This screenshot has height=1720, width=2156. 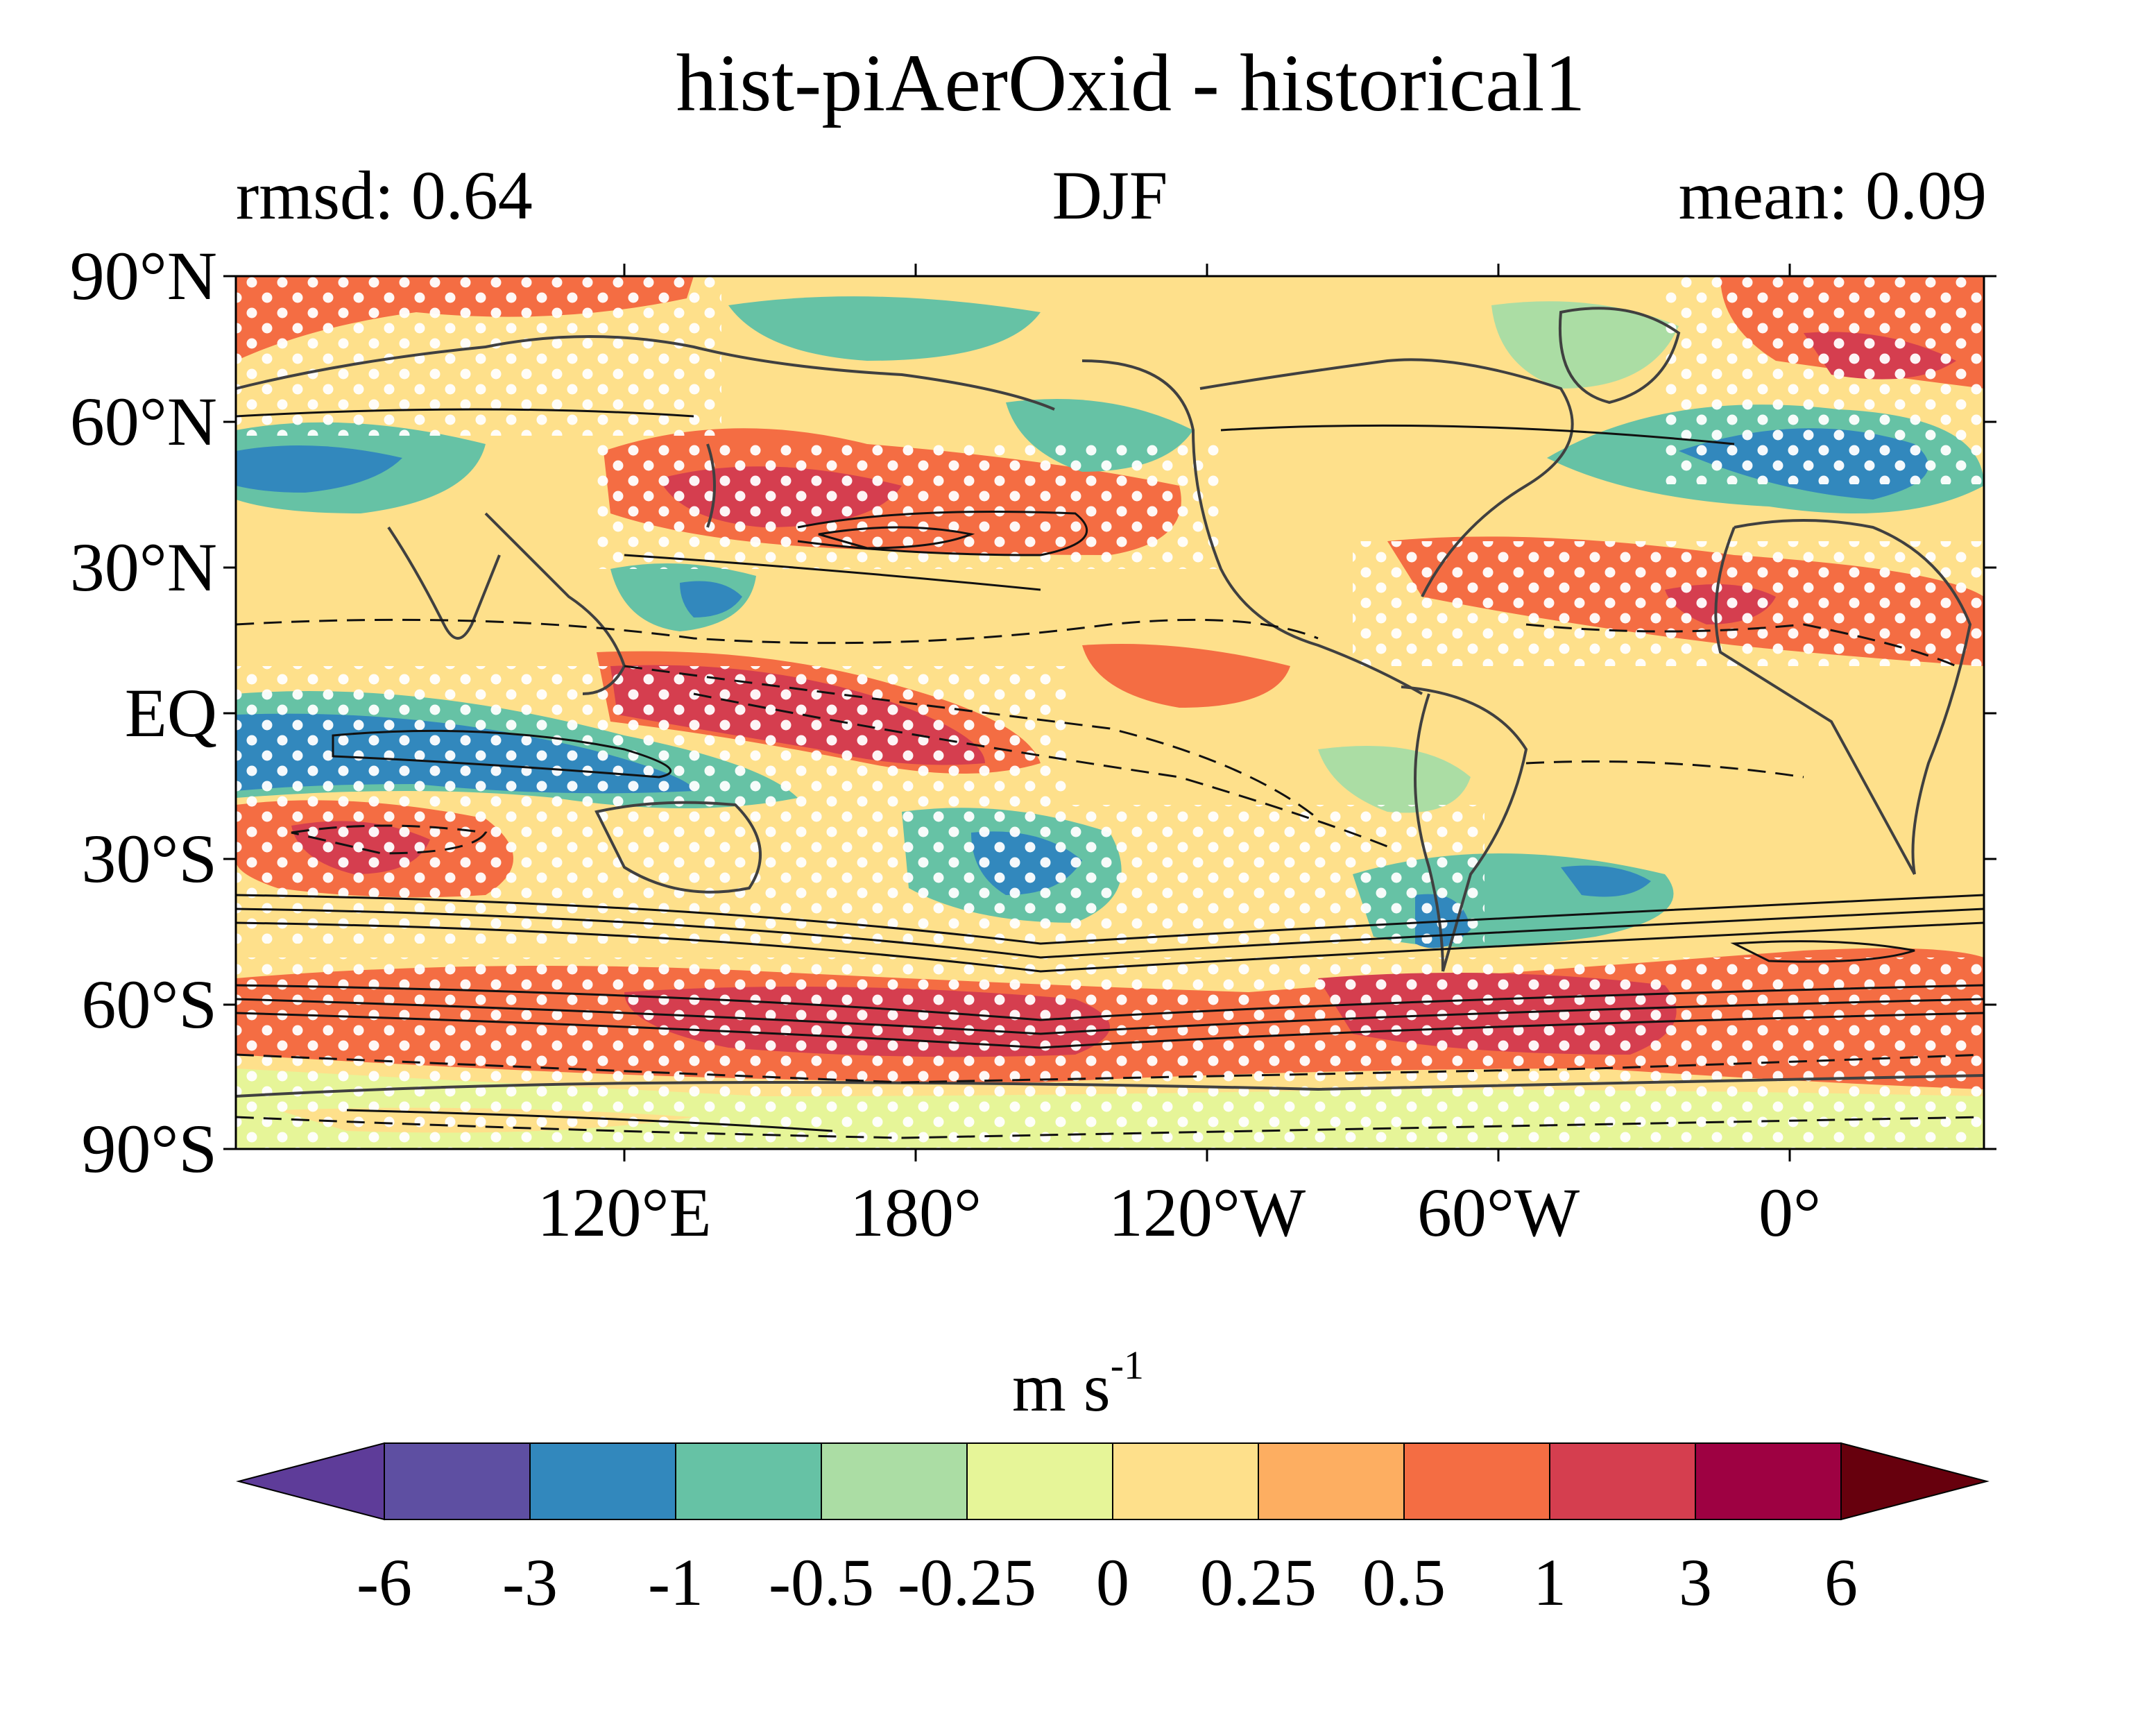 What do you see at coordinates (1207, 1212) in the screenshot?
I see `lon-label-120W: 120°W` at bounding box center [1207, 1212].